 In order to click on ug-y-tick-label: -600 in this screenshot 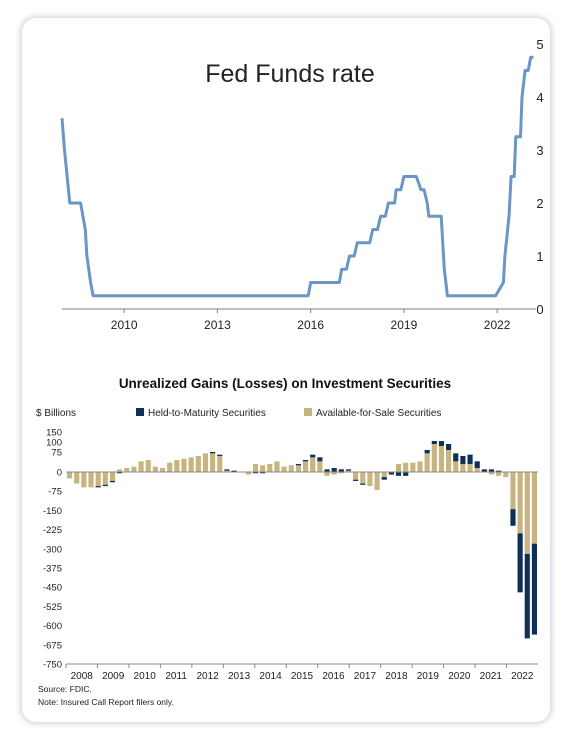, I will do `click(52, 626)`.